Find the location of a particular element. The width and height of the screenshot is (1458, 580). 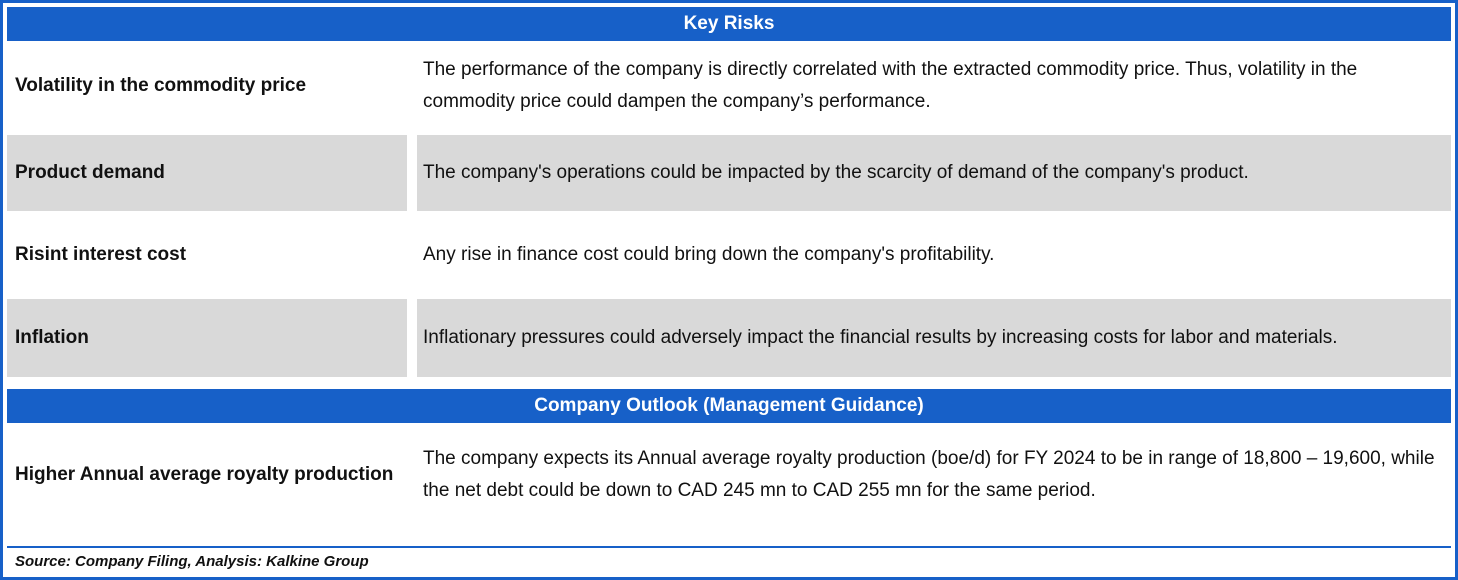

outlook-label: Higher Annual average royalty production is located at coordinates (204, 475).